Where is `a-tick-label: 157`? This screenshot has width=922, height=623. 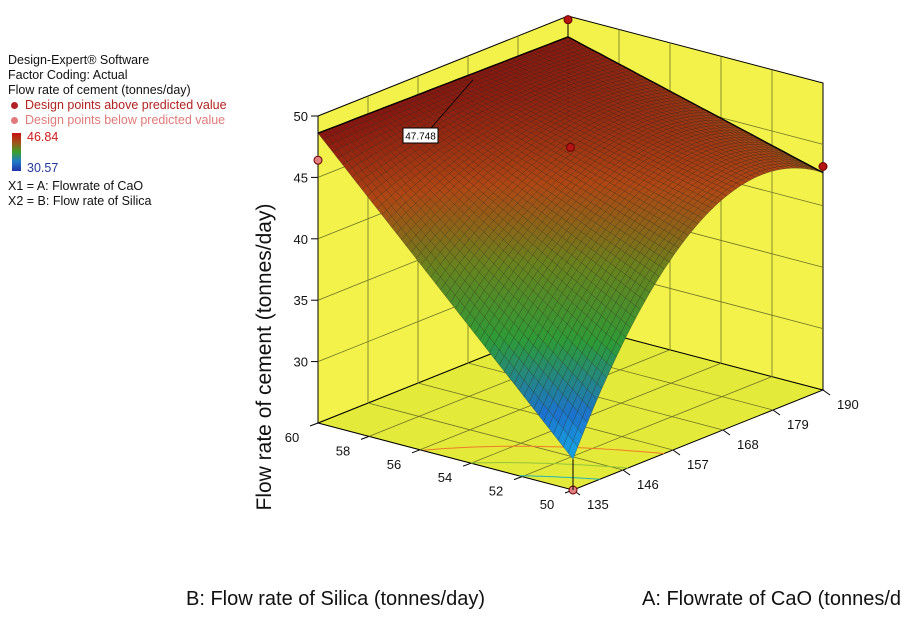
a-tick-label: 157 is located at coordinates (698, 464).